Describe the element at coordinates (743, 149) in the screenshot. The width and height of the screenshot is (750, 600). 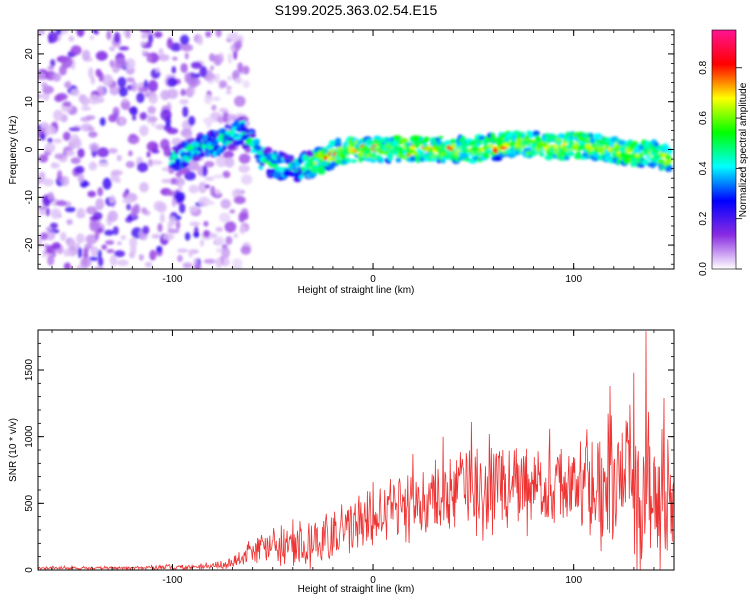
I see `colorbar-label: Normalized spectral amplitude` at that location.